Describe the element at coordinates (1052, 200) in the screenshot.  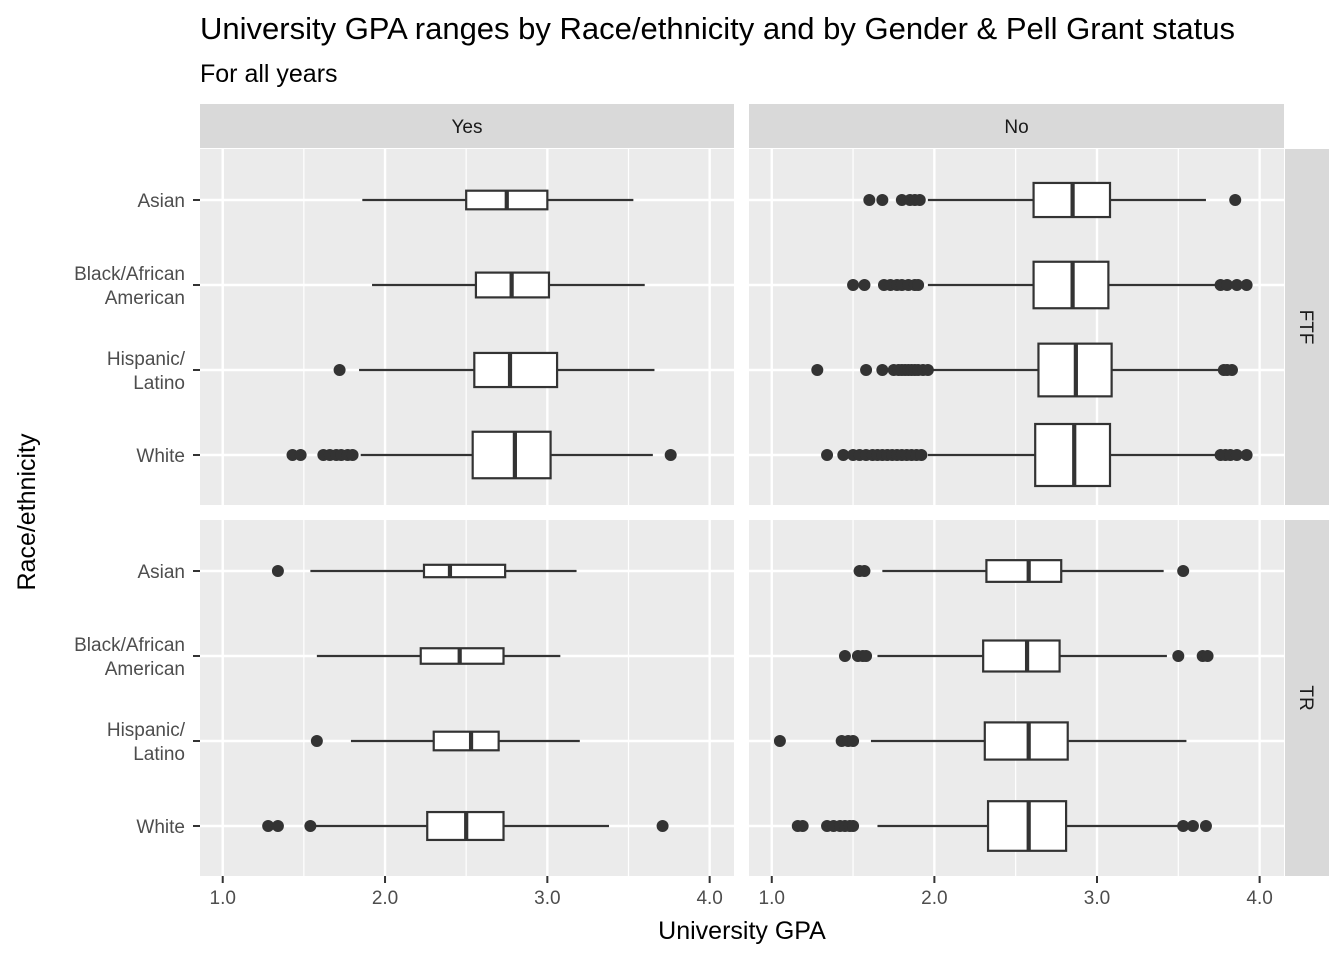
I see `box-no-ftf-asian` at that location.